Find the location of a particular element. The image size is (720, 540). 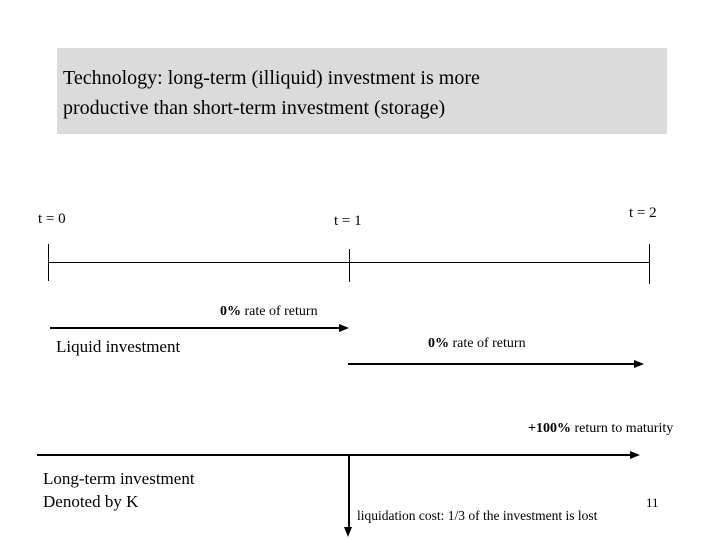

liquid-period1-return-label: 0% rate of return is located at coordinates (269, 312).